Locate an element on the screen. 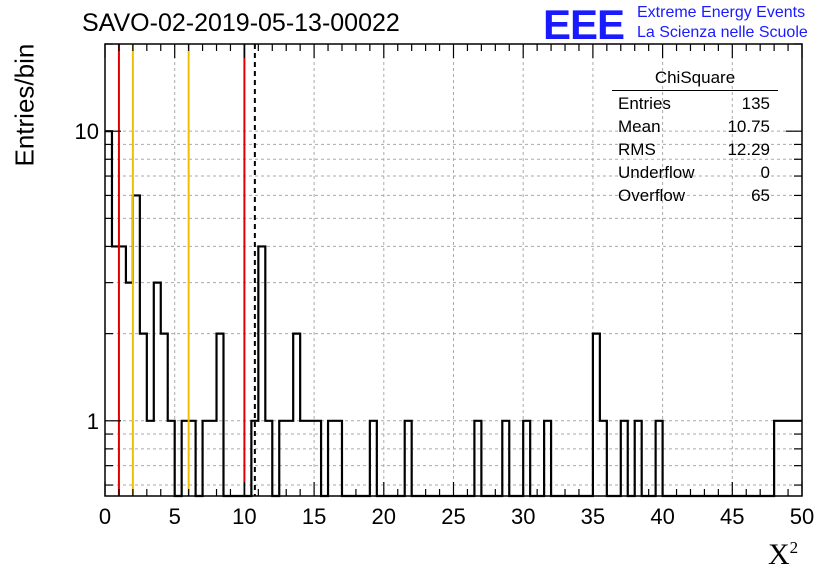 The width and height of the screenshot is (836, 572). stats-label: Underflow is located at coordinates (656, 172).